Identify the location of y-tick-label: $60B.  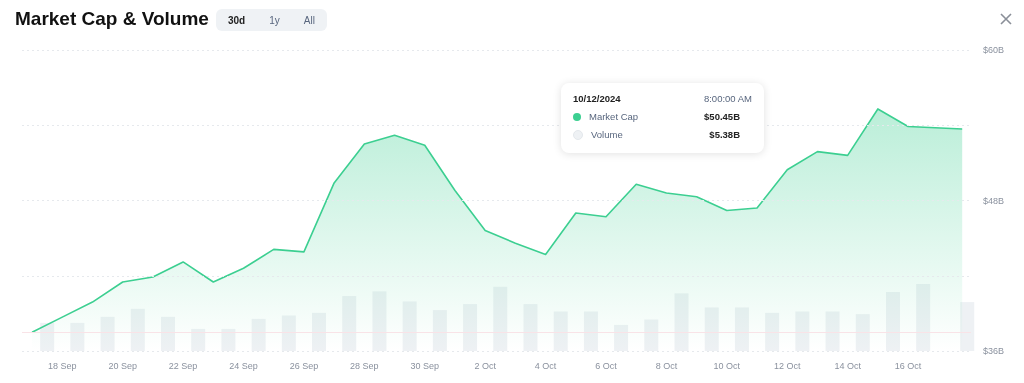
(994, 50).